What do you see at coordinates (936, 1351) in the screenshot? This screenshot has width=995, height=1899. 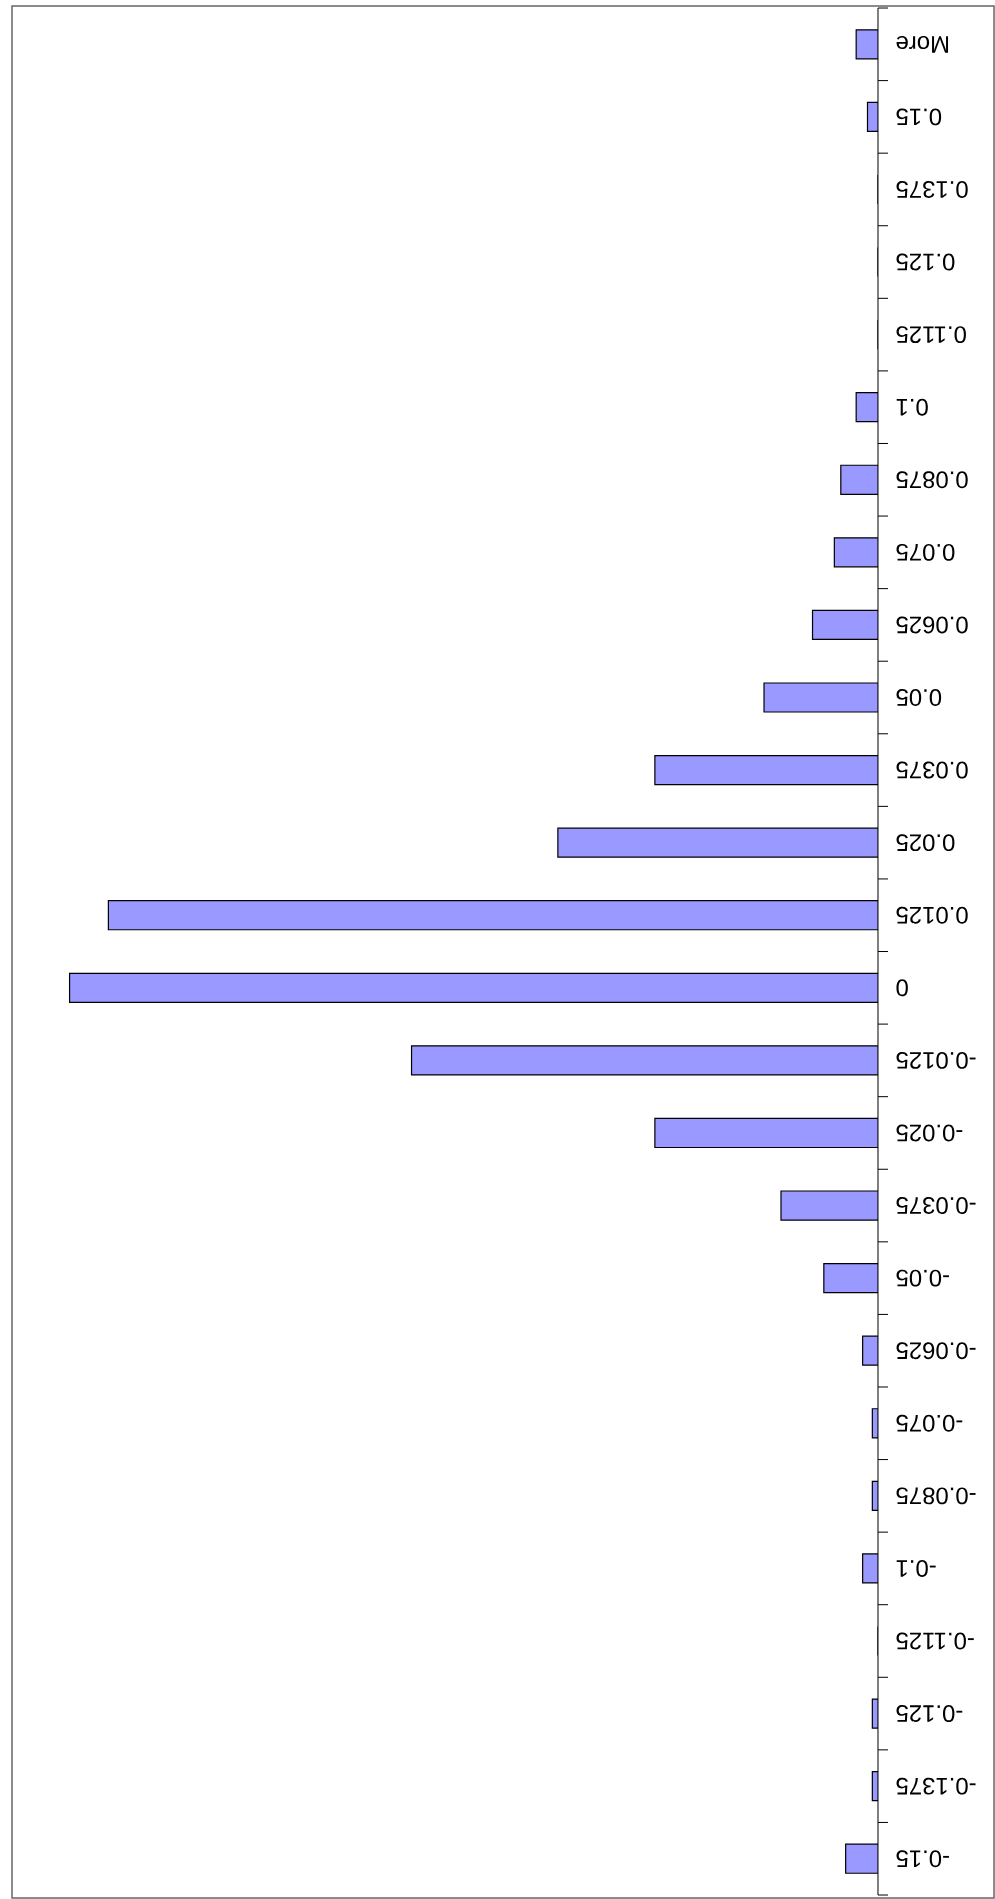 I see `y-tick-label: -0.0625` at bounding box center [936, 1351].